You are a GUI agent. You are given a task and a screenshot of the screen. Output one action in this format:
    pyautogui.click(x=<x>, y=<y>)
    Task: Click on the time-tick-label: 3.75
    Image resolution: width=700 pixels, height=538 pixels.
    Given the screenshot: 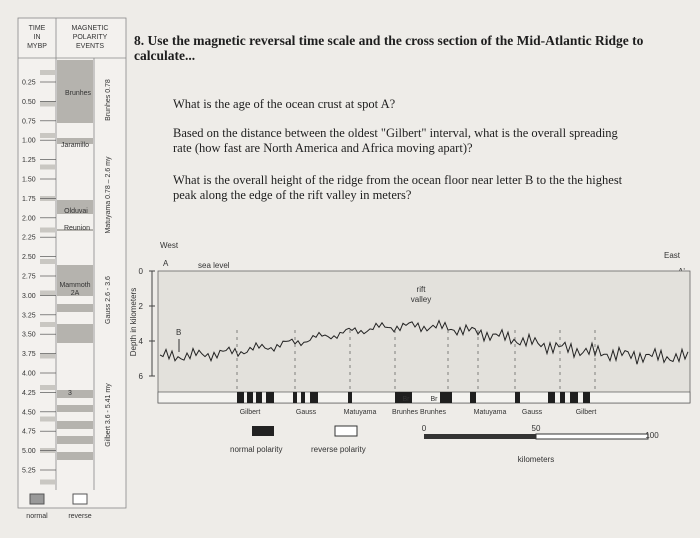 What is the action you would take?
    pyautogui.click(x=29, y=354)
    